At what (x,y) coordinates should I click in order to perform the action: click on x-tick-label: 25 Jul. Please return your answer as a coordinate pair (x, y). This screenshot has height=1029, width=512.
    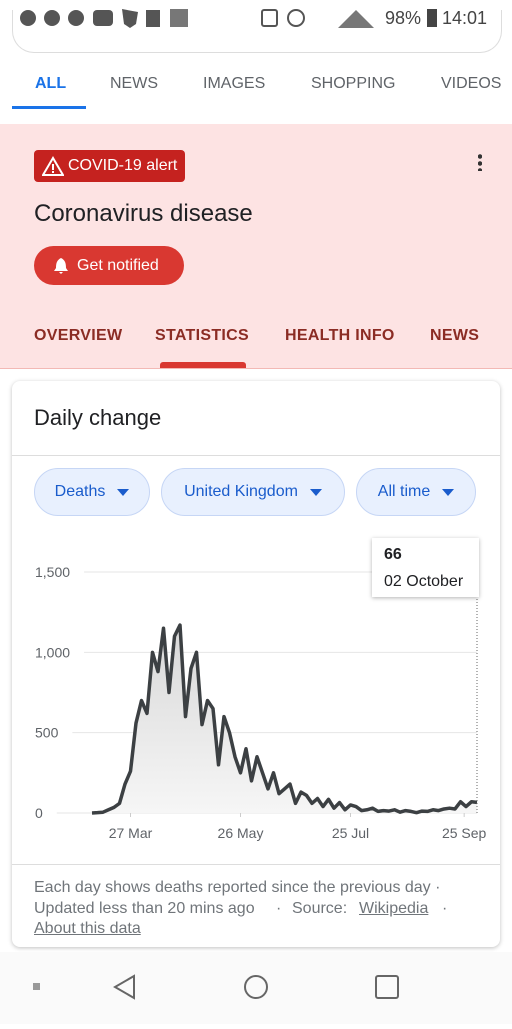
    Looking at the image, I should click on (350, 833).